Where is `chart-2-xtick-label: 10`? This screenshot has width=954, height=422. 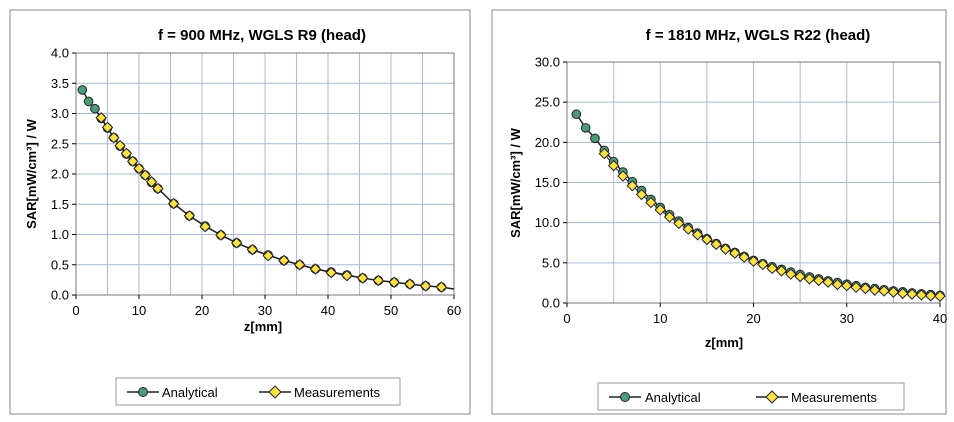
chart-2-xtick-label: 10 is located at coordinates (660, 318).